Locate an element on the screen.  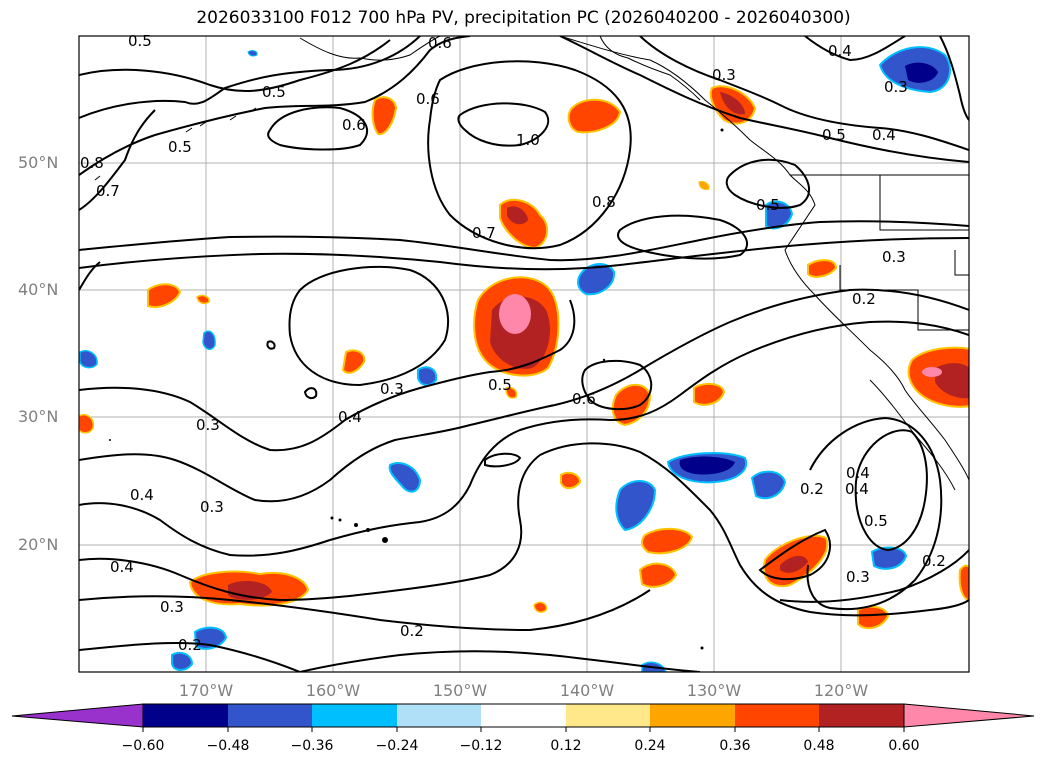
colorbar-tick-label: −0.24 is located at coordinates (397, 746).